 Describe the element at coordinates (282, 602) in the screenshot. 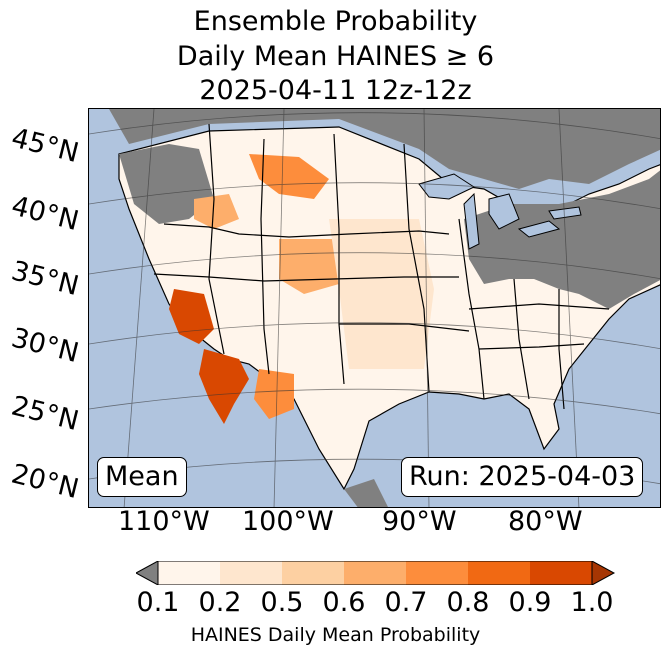

I see `colorbar-tick-label: 0.5` at that location.